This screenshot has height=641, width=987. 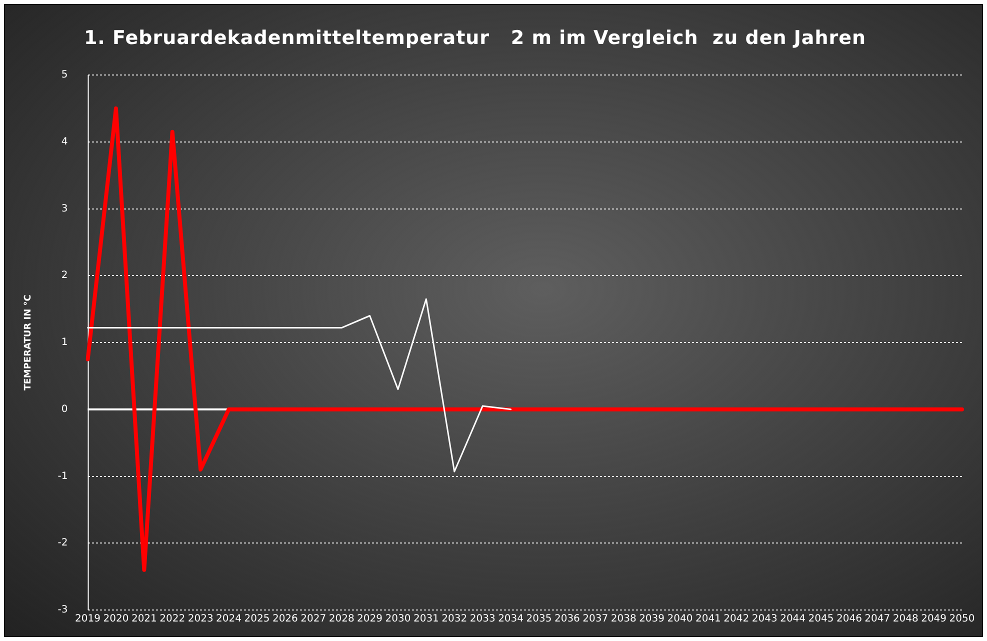 What do you see at coordinates (877, 619) in the screenshot?
I see `x-tick-label: 2047` at bounding box center [877, 619].